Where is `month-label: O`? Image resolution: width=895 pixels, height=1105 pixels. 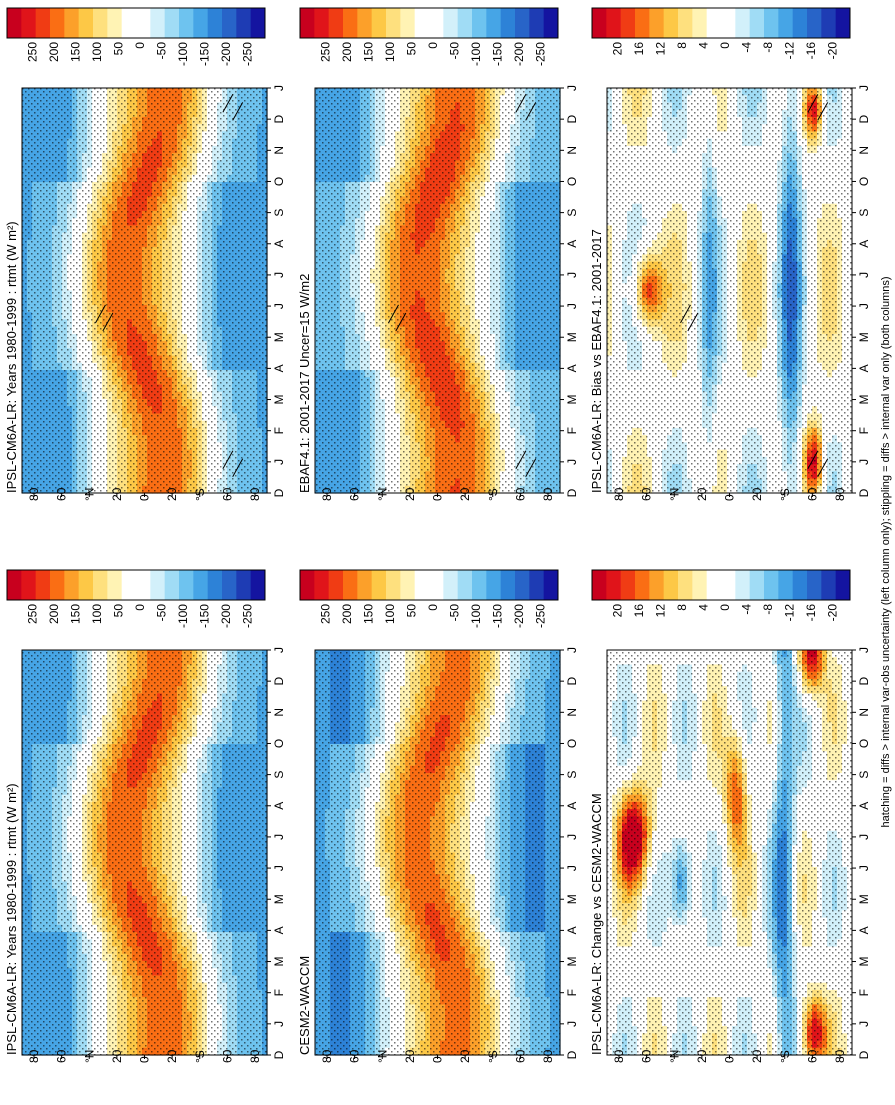 month-label: O is located at coordinates (279, 181).